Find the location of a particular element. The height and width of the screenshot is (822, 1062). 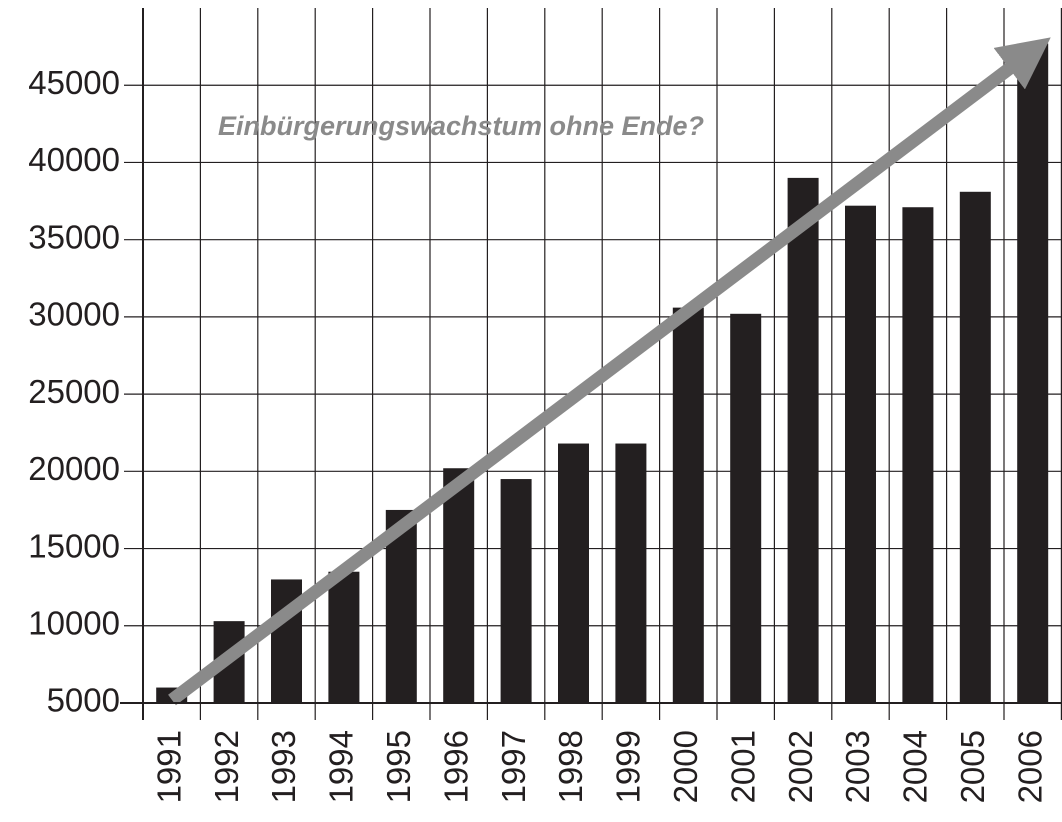

x-tick-label: 2004 is located at coordinates (915, 766).